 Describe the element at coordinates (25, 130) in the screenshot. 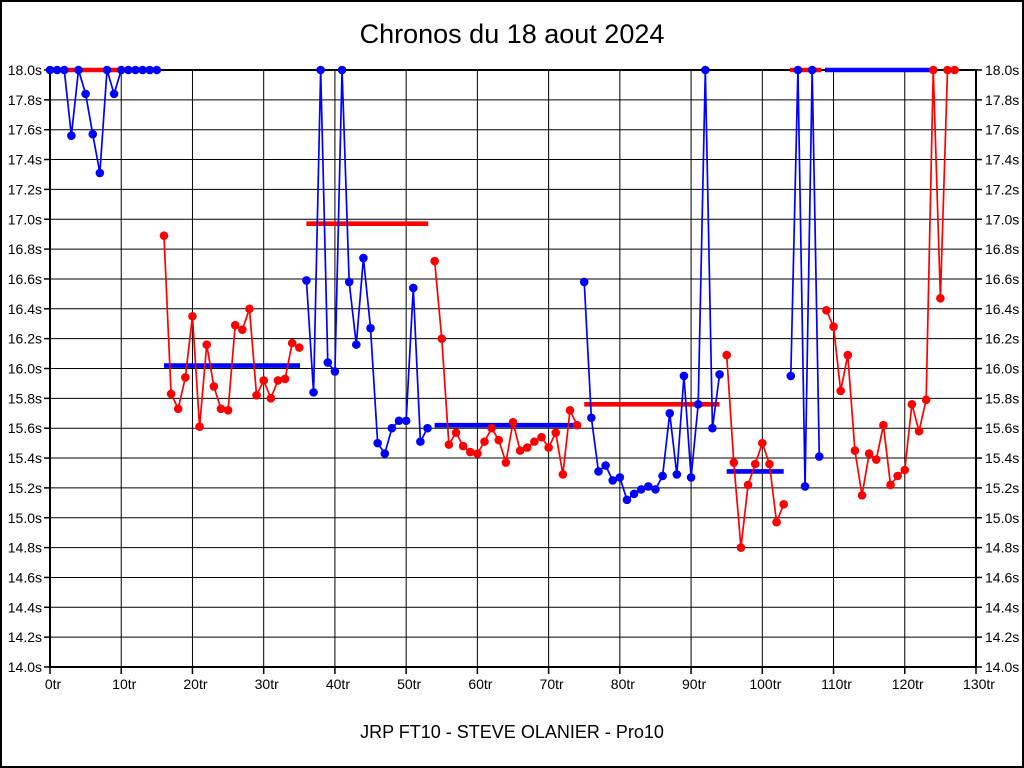

I see `y-axis-label-left: 17.6s` at that location.